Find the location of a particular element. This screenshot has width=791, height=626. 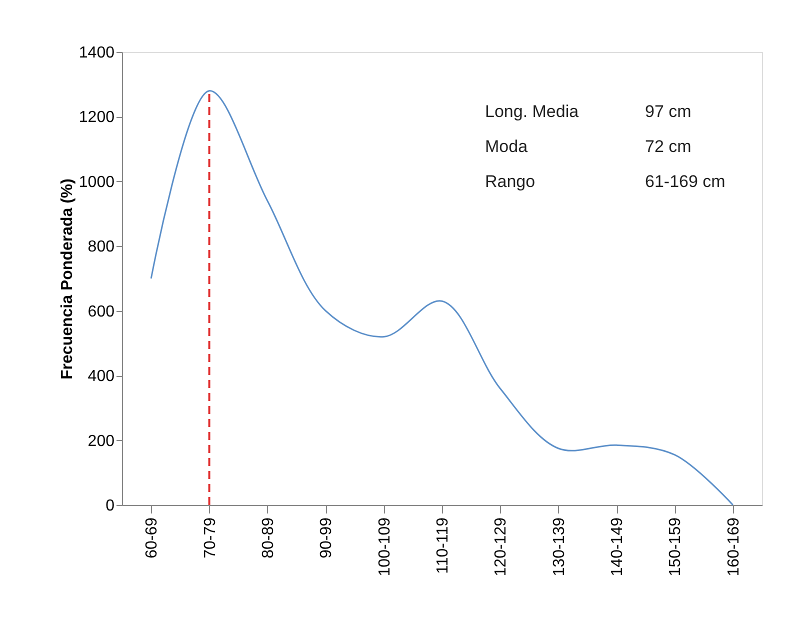

x-tick-label: 130-139 is located at coordinates (559, 546).